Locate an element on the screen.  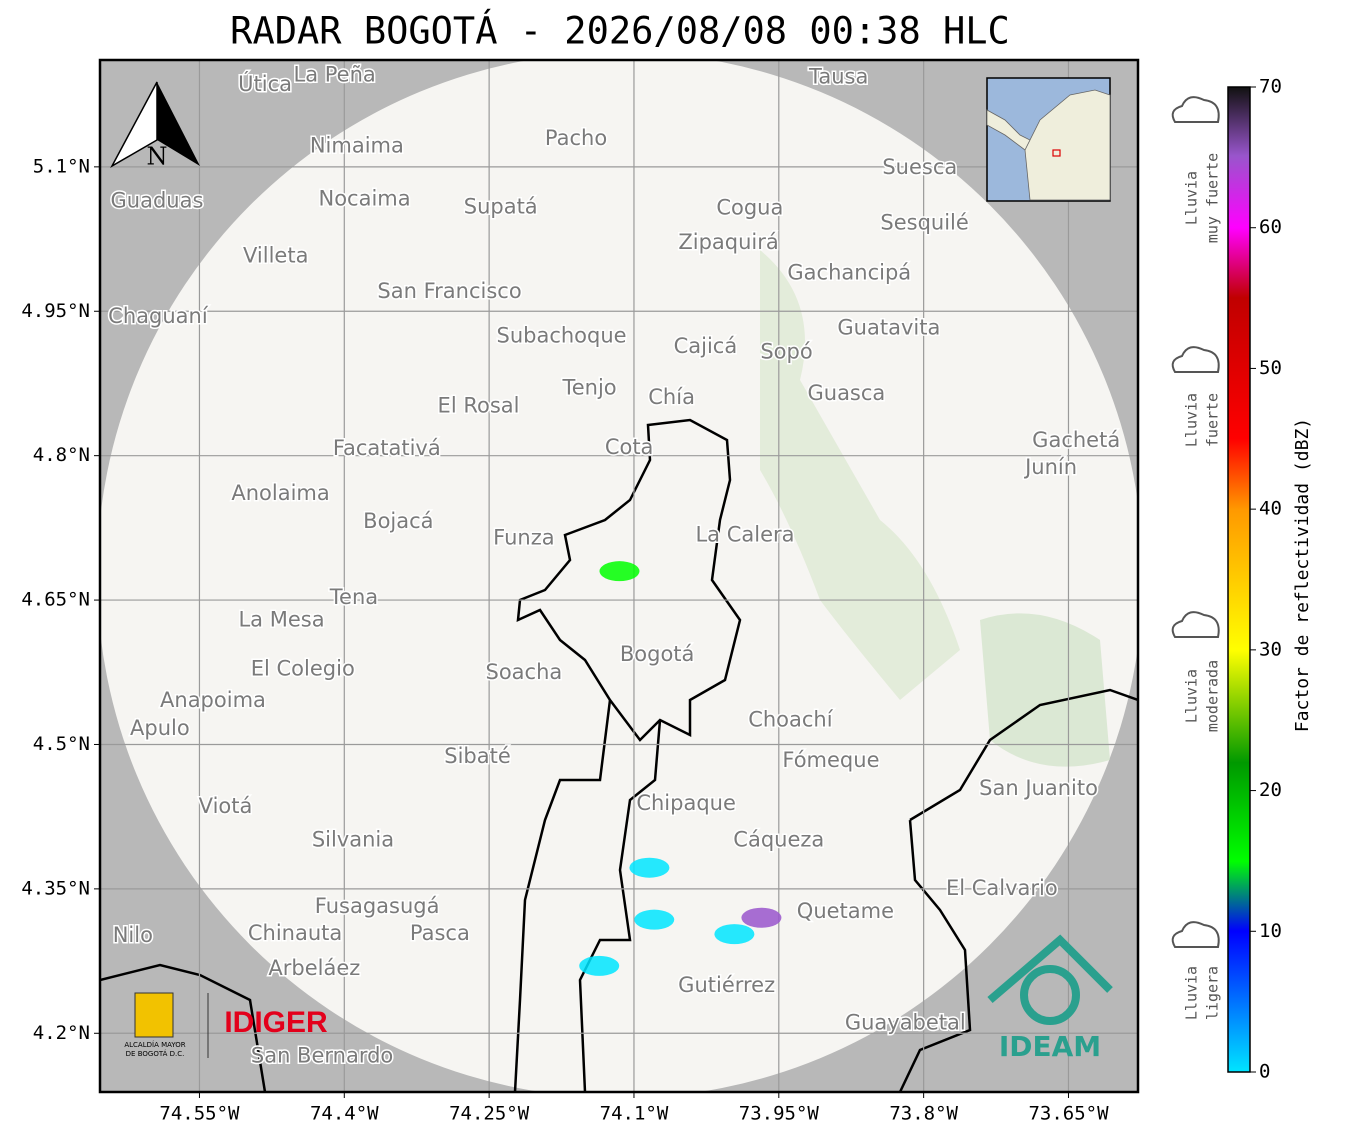
place-label: Nocaima is located at coordinates (364, 199).